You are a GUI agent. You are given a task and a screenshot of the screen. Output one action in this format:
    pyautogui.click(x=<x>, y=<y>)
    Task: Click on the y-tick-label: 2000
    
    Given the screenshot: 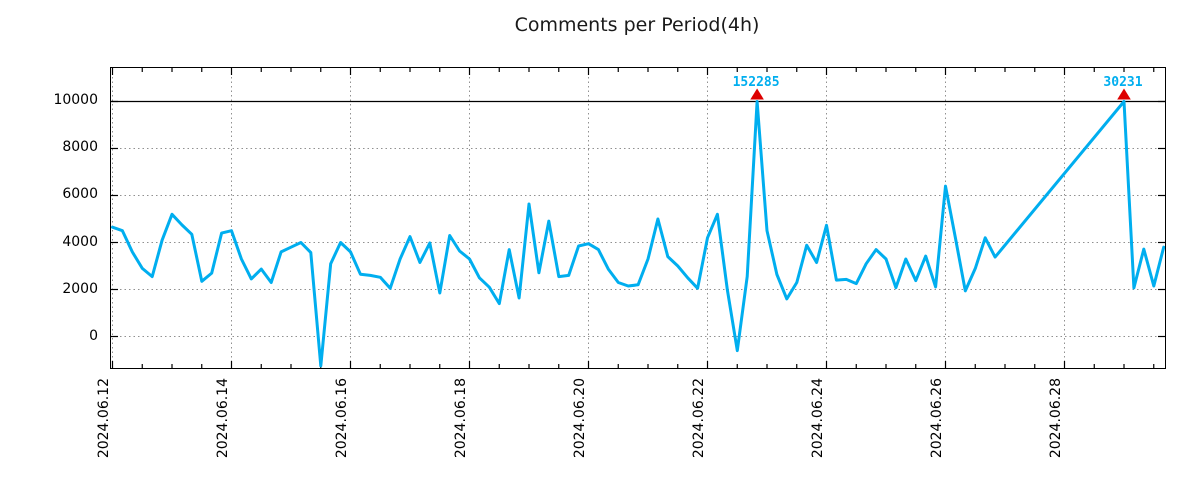 What is the action you would take?
    pyautogui.click(x=80, y=288)
    